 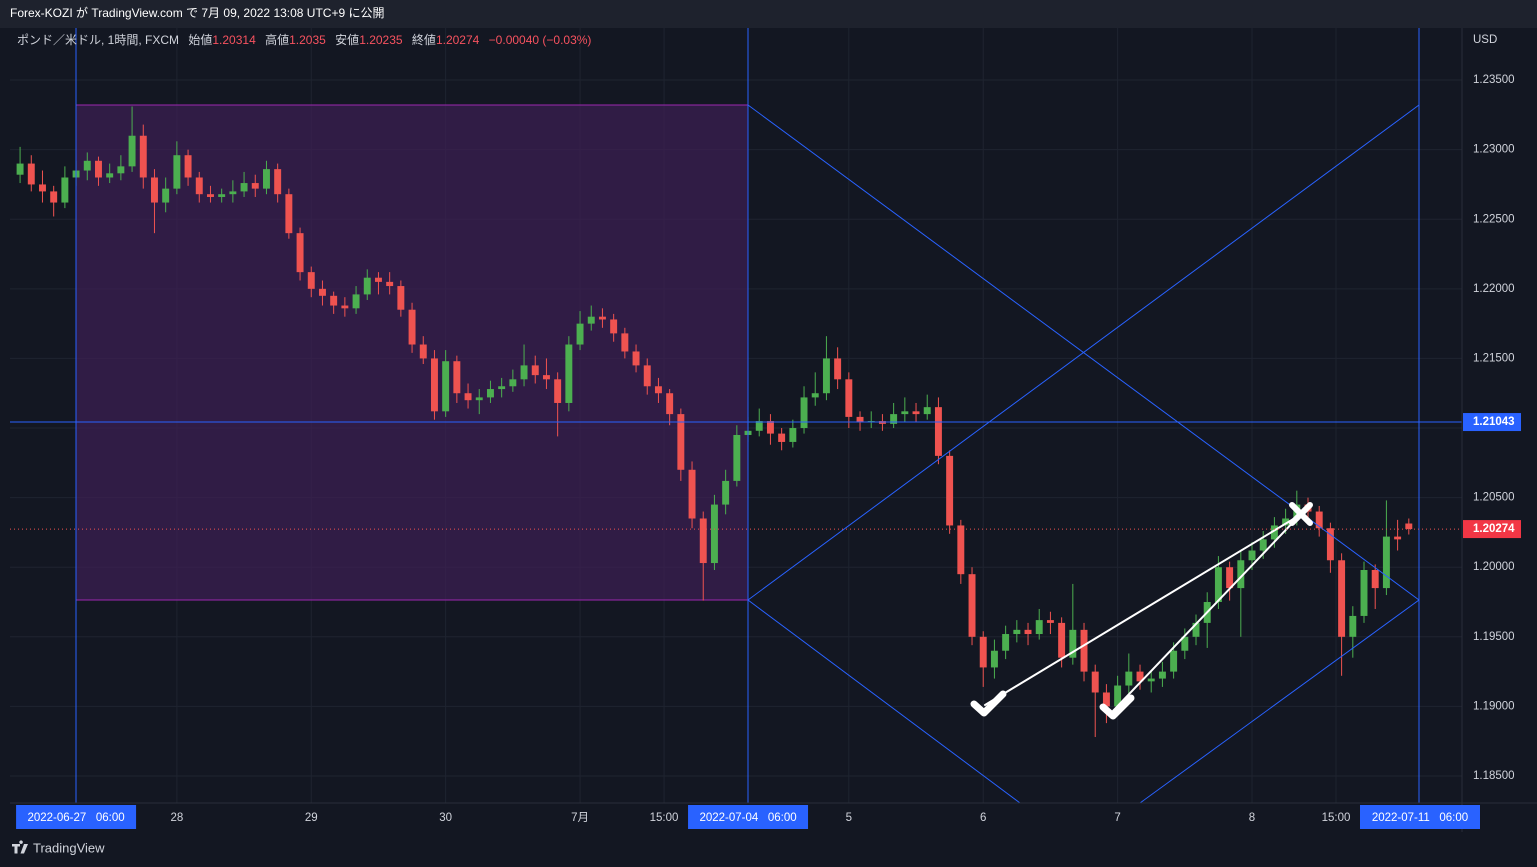 I want to click on cross-mark, so click(x=1301, y=514).